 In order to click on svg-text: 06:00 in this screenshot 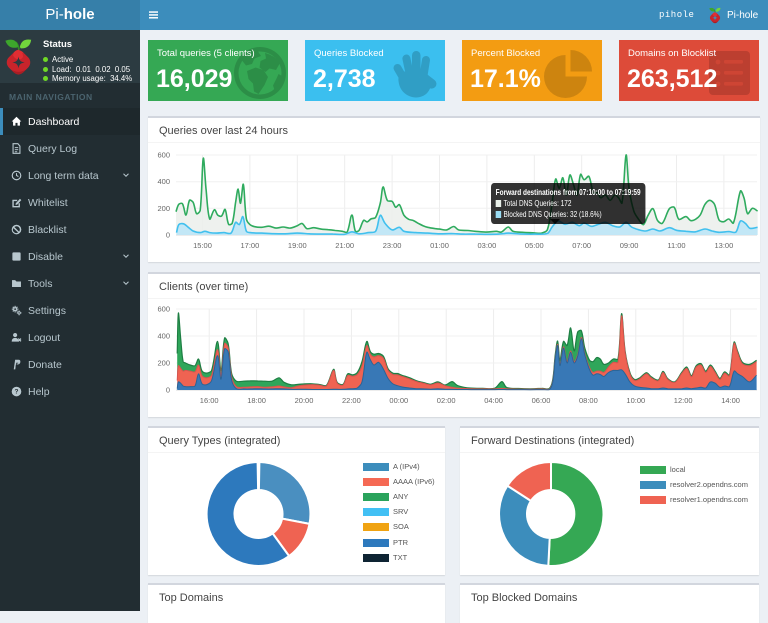, I will do `click(541, 400)`.